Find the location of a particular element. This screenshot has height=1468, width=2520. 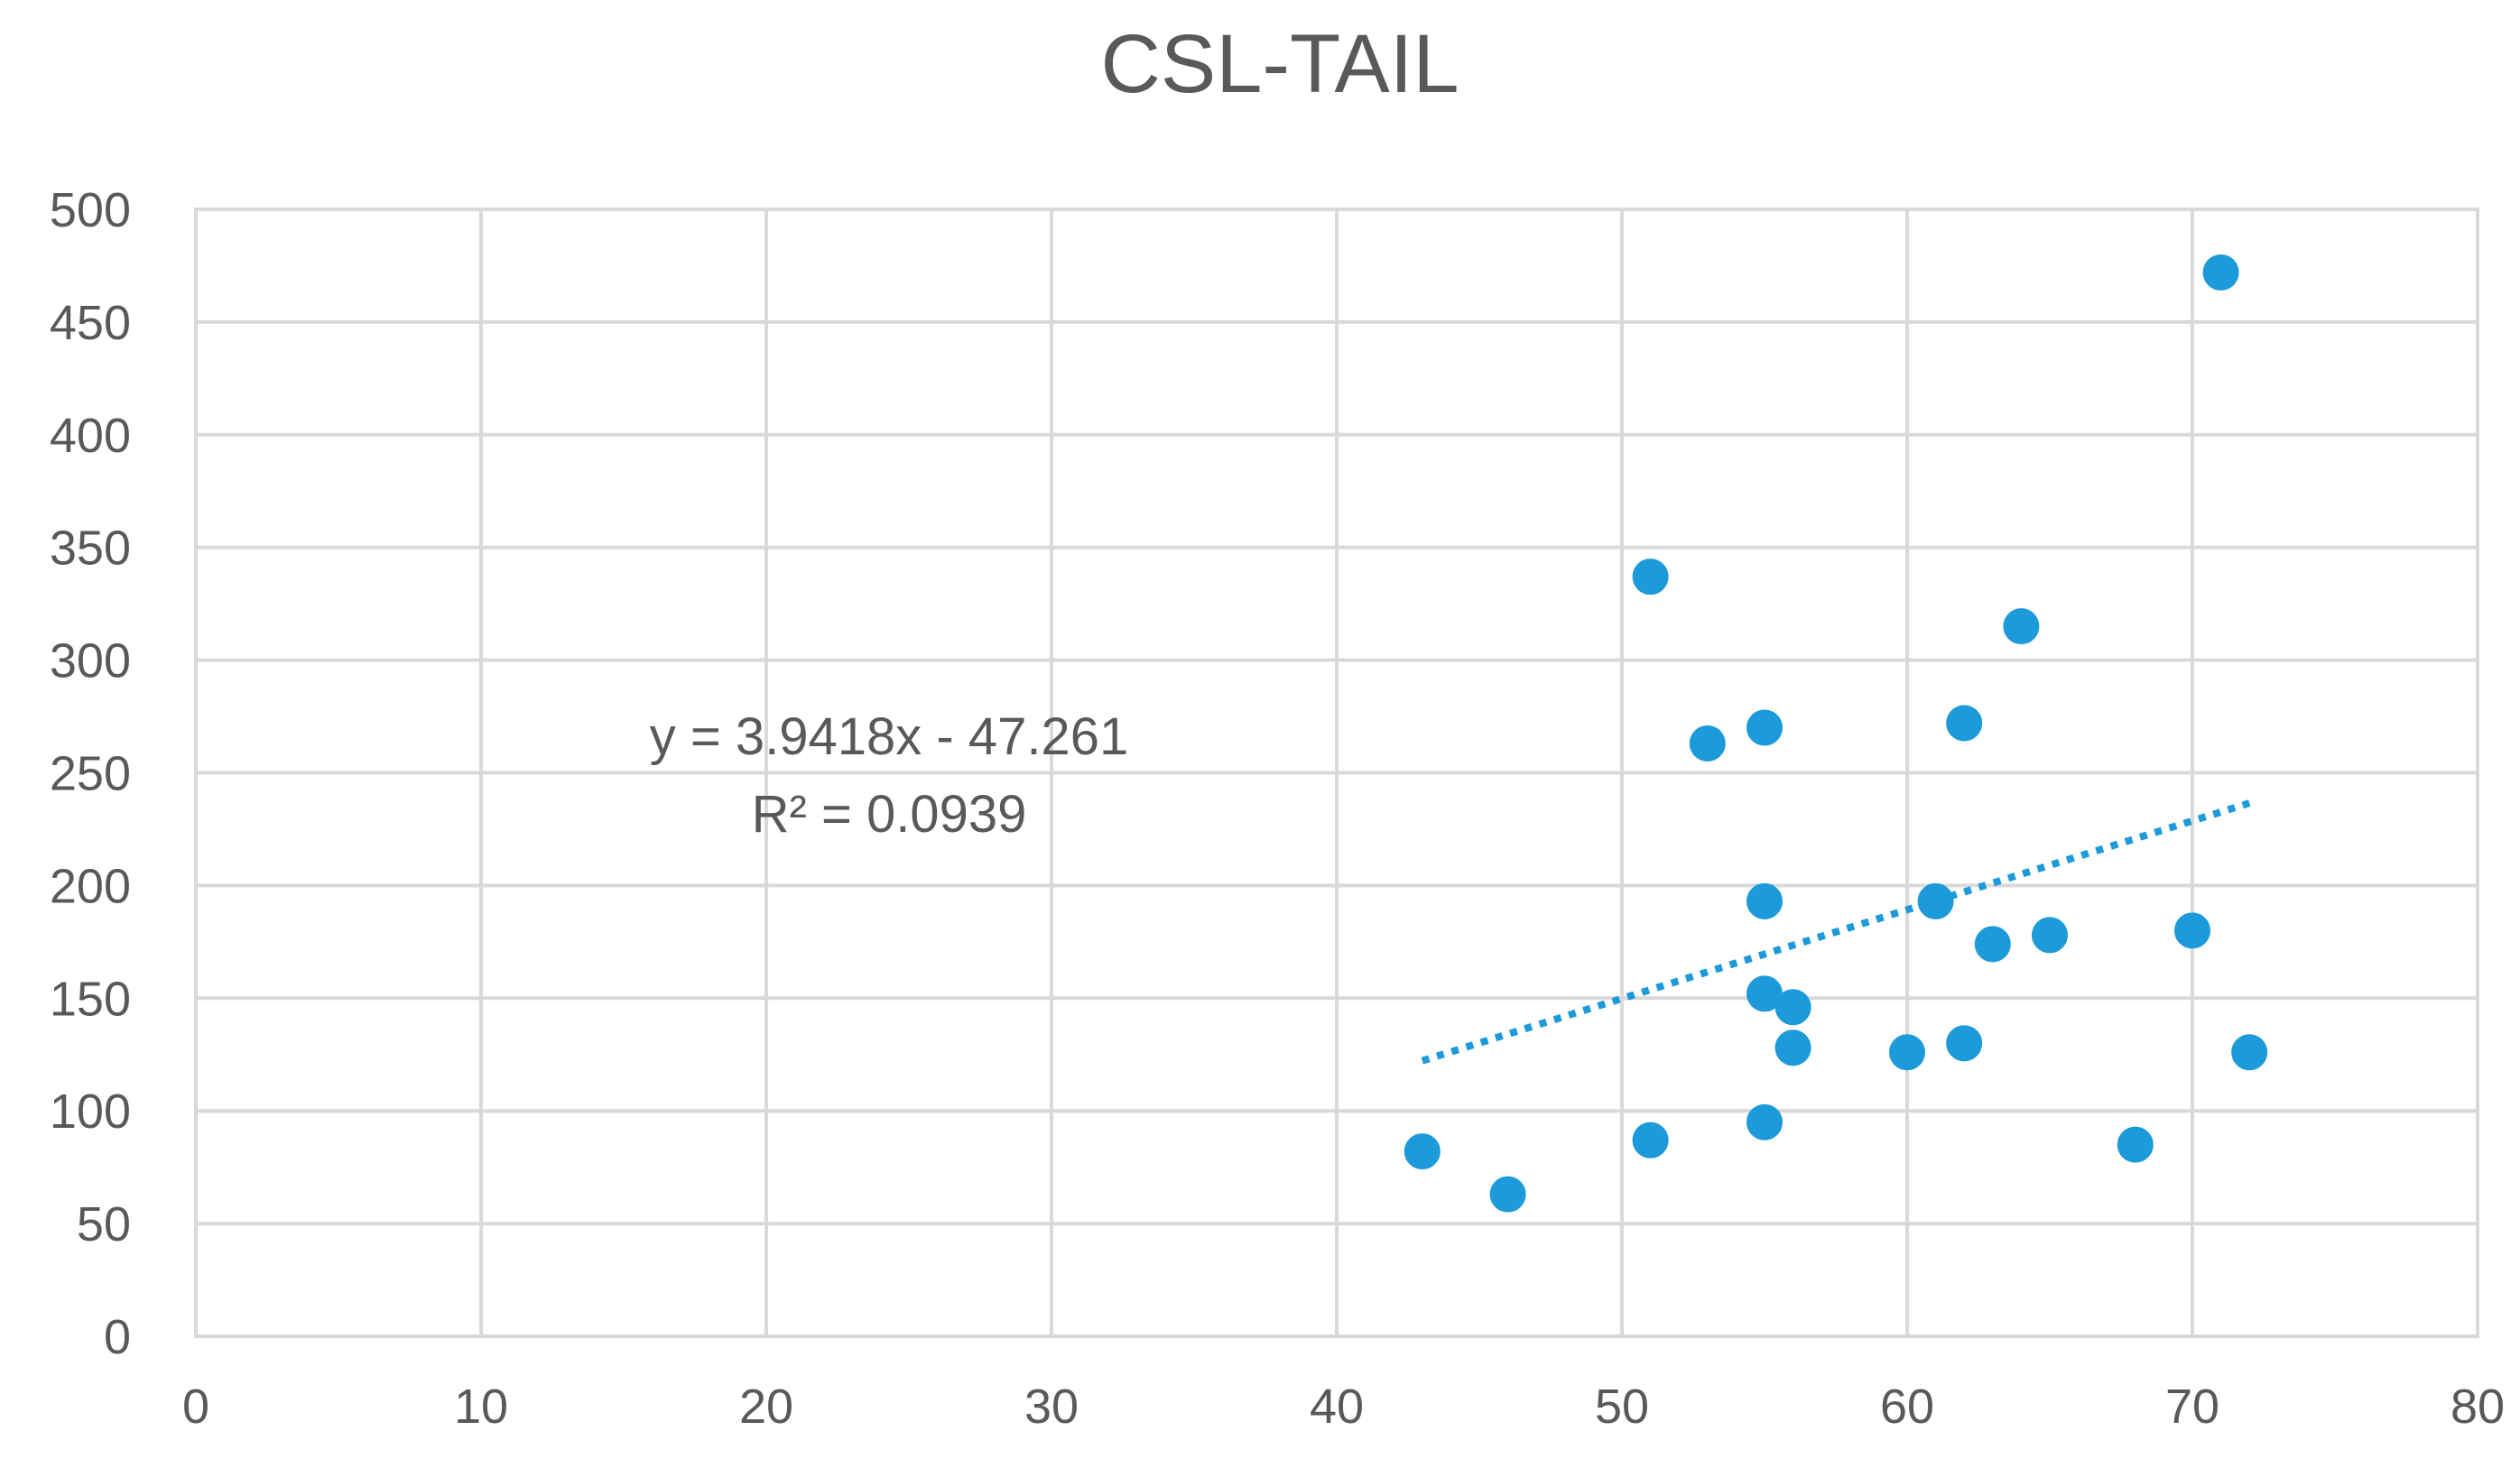

y-tick-label-50: 50 is located at coordinates (104, 1224).